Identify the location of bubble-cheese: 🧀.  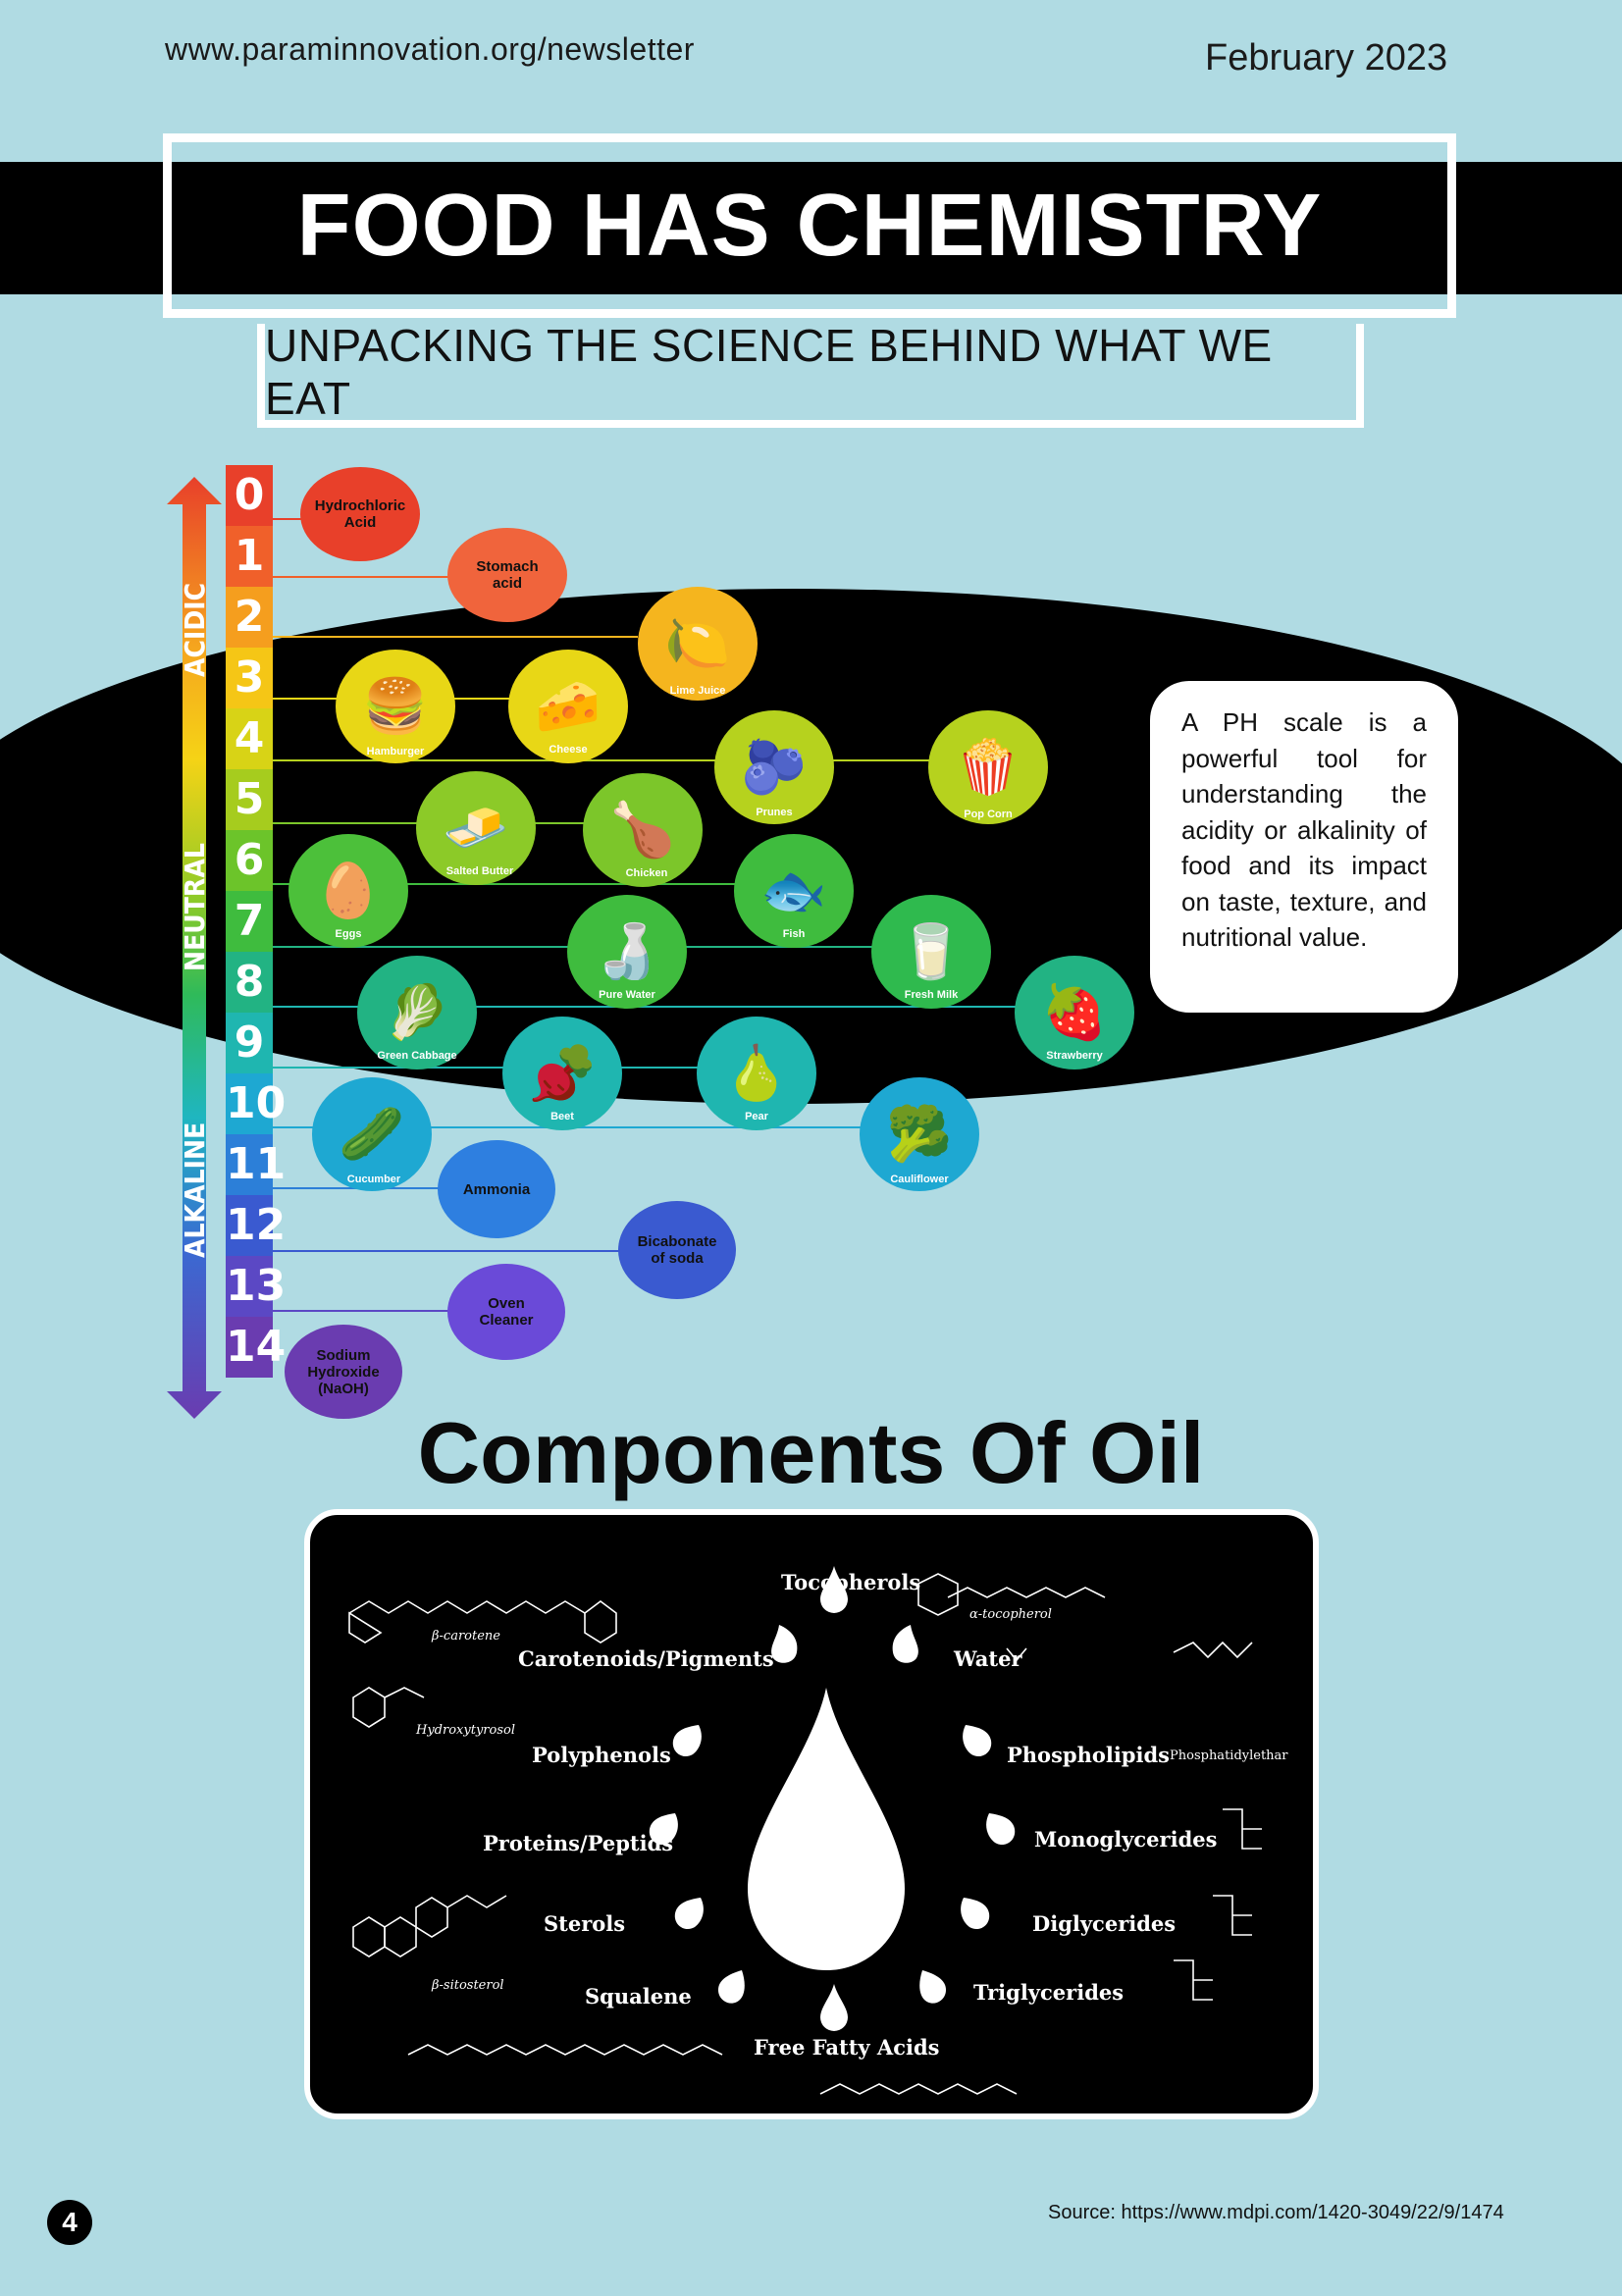
(568, 706).